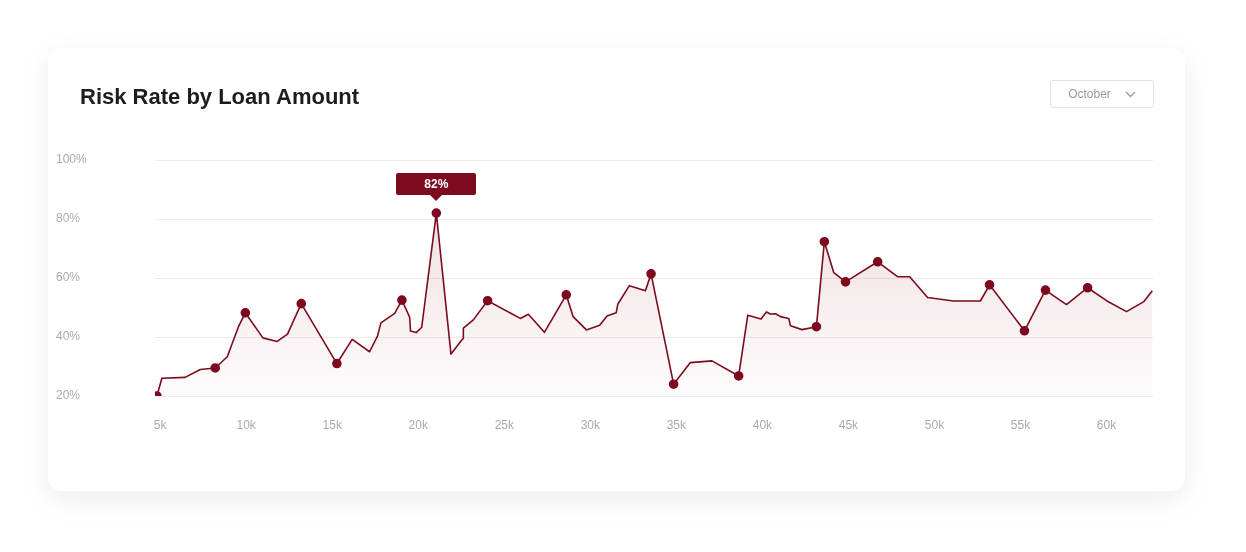 The width and height of the screenshot is (1246, 552). What do you see at coordinates (160, 424) in the screenshot?
I see `x-tick-label: 5k` at bounding box center [160, 424].